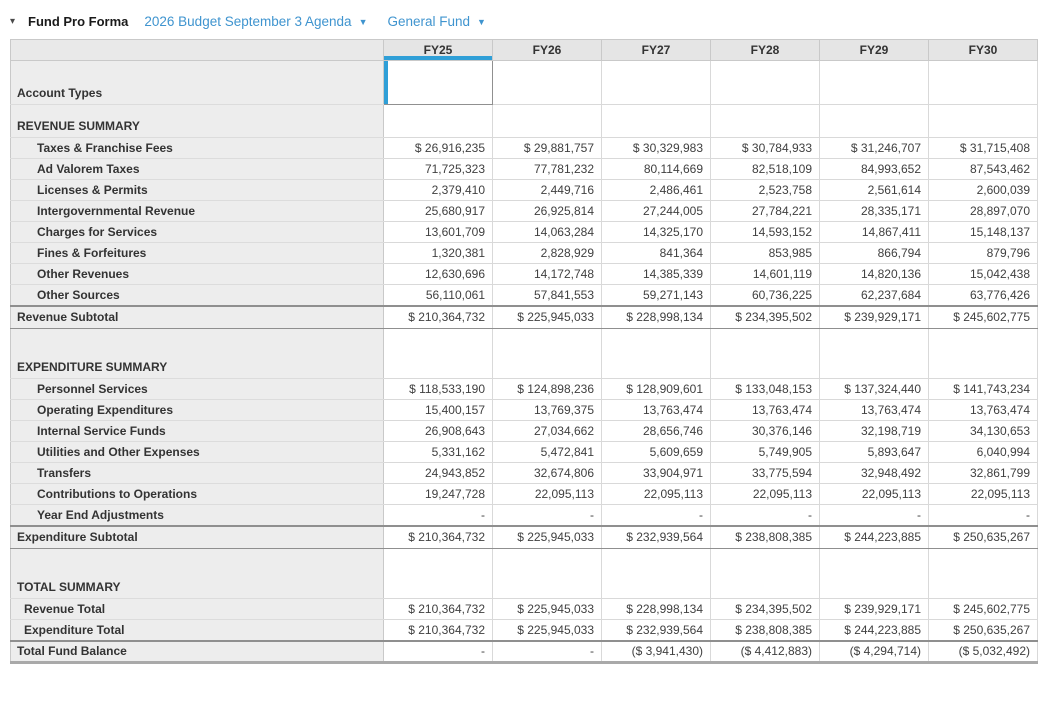  Describe the element at coordinates (656, 494) in the screenshot. I see `cell-fy27: 22,095,113` at that location.